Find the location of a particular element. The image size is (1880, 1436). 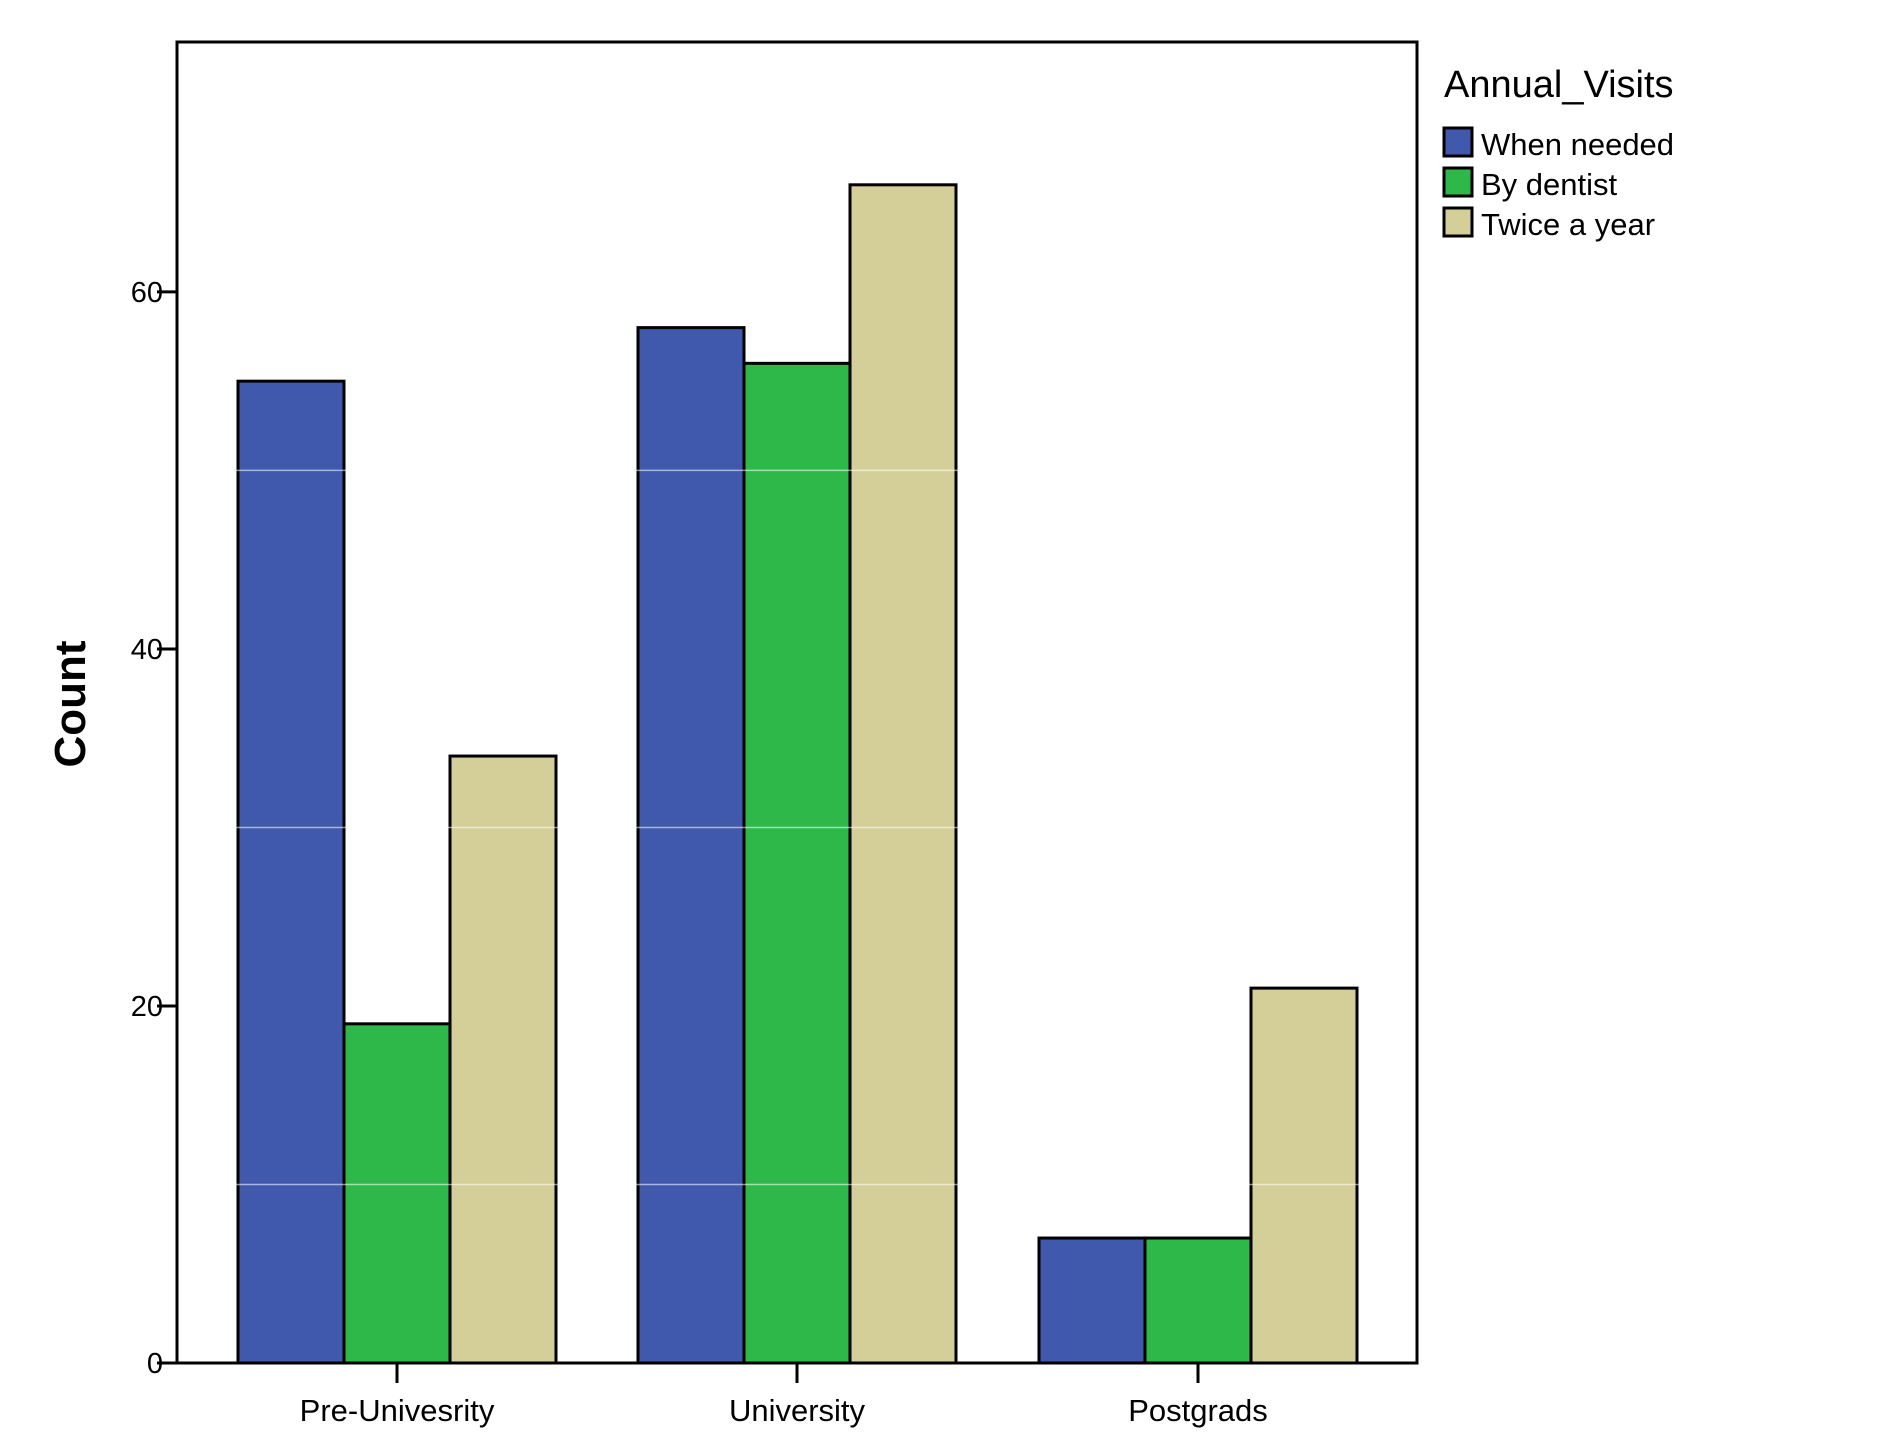

y-axis-title: Count is located at coordinates (70, 703).